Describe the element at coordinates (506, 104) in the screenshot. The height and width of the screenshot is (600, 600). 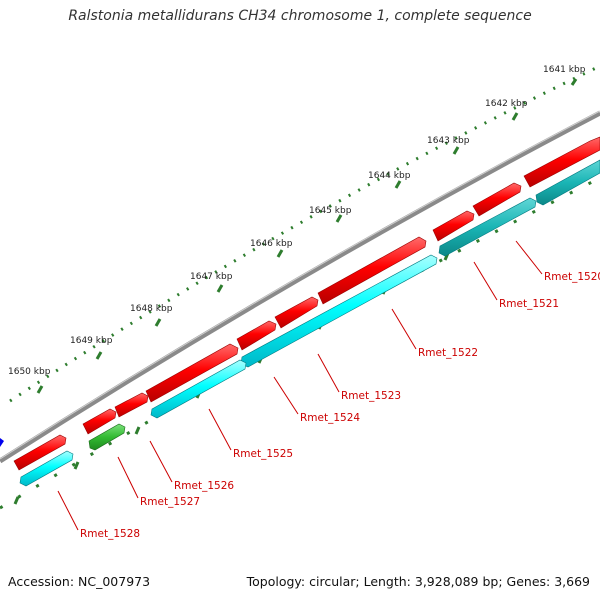
I see `scale-label: 1642 kbp` at that location.